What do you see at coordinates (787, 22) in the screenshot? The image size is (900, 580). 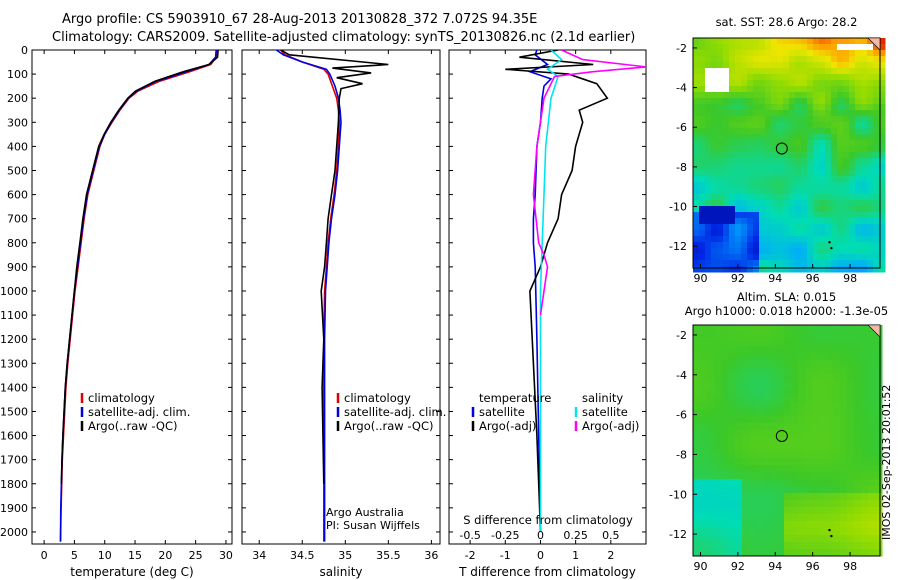 I see `map-title: sat. SST: 28.6 Argo: 28.2` at bounding box center [787, 22].